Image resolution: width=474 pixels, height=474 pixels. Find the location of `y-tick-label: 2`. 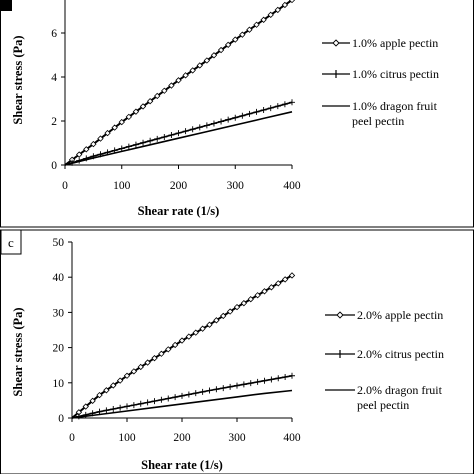

y-tick-label: 2 is located at coordinates (54, 122).